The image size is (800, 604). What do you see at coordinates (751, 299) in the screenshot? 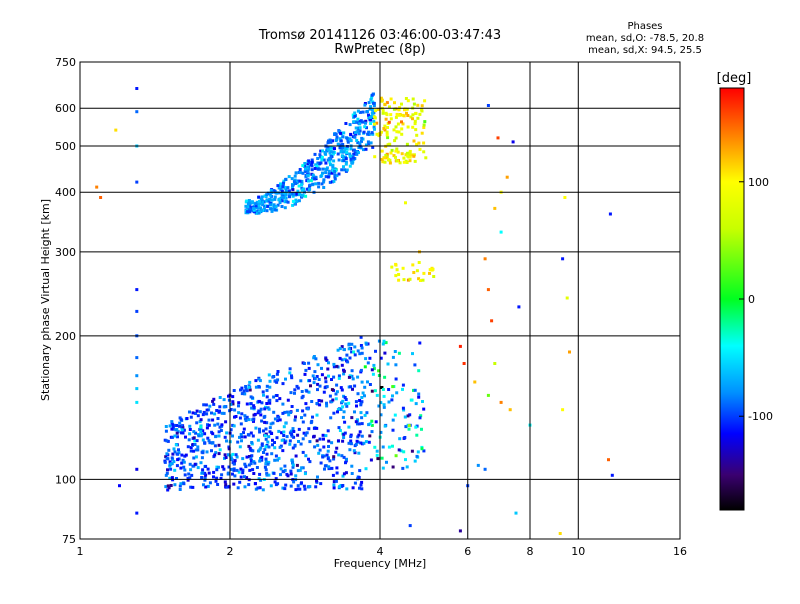
I see `colorbar-tick-label: 0` at bounding box center [751, 299].